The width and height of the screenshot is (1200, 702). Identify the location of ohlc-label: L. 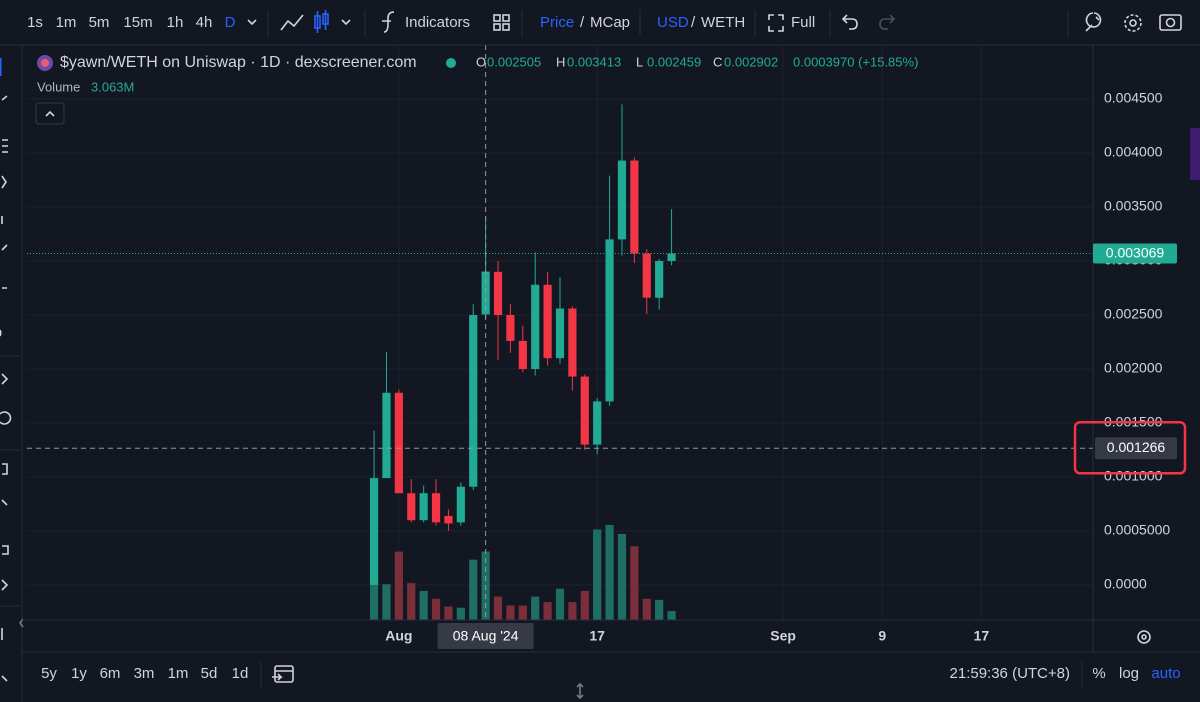
(639, 61).